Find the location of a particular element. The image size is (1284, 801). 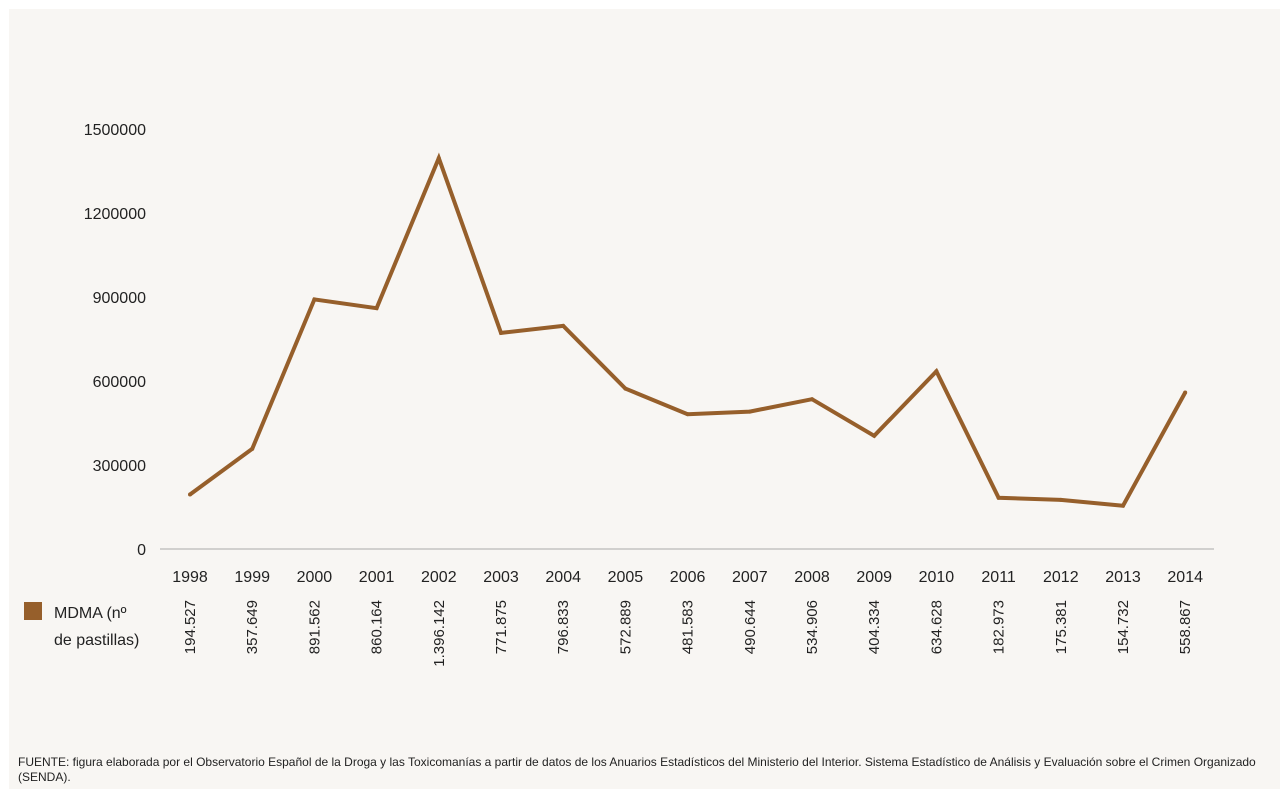

value-label: 481.583 is located at coordinates (688, 627).